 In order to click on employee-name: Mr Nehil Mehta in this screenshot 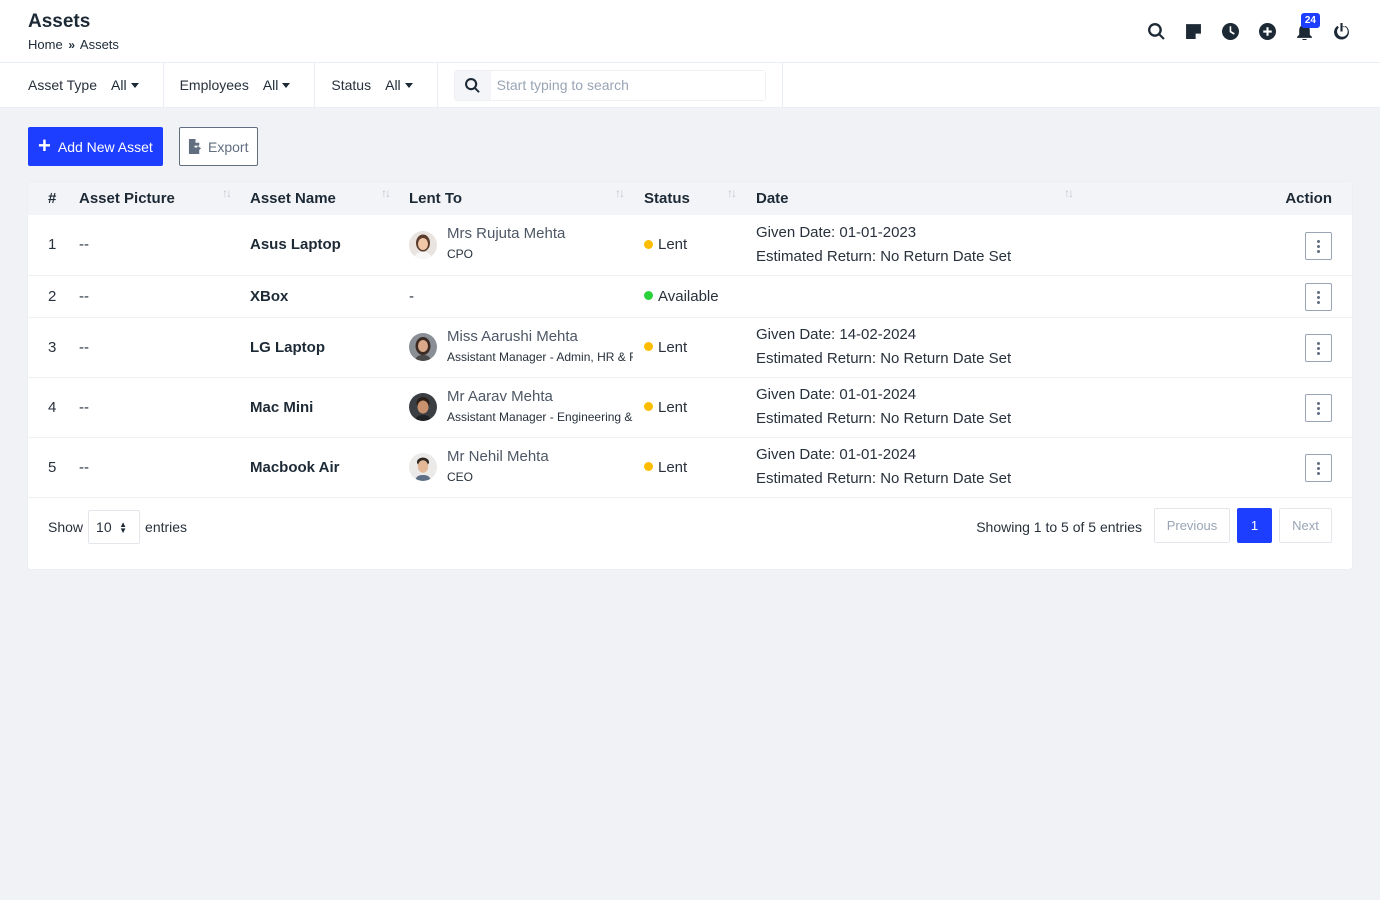, I will do `click(498, 456)`.